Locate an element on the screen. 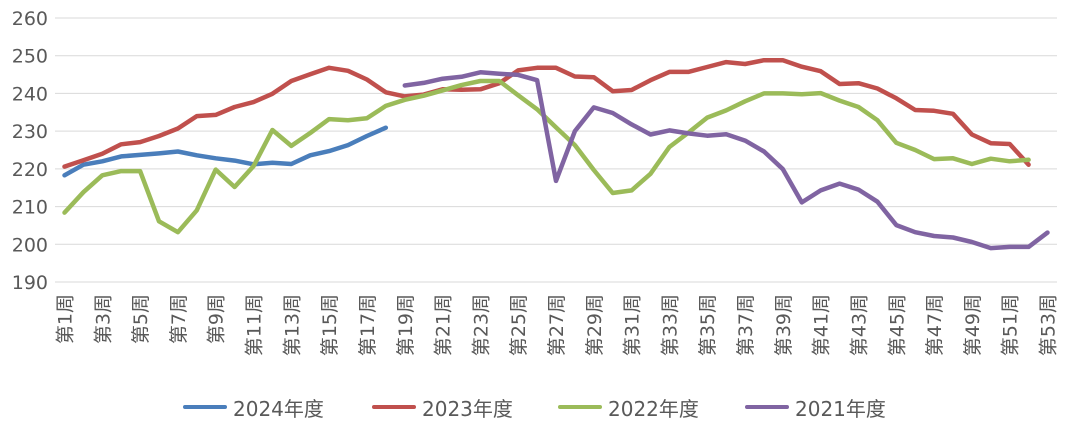  y-axis: 190 200 210 220 230 240 250 260 is located at coordinates (30, 151).